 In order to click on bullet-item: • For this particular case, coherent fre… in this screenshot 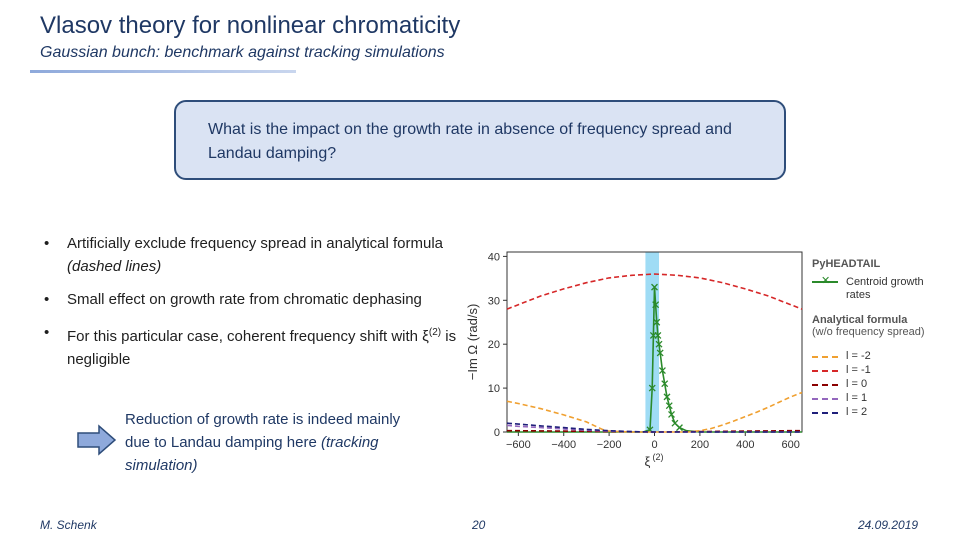, I will do `click(250, 346)`.